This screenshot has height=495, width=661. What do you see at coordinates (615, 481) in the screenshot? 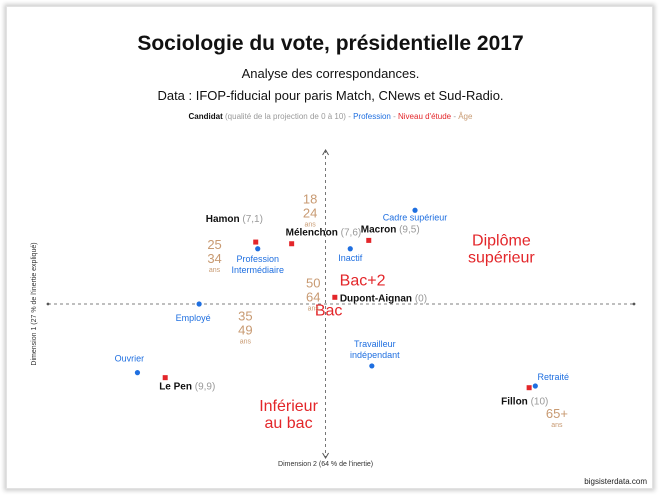
I see `credit: bigsisterdata.com` at bounding box center [615, 481].